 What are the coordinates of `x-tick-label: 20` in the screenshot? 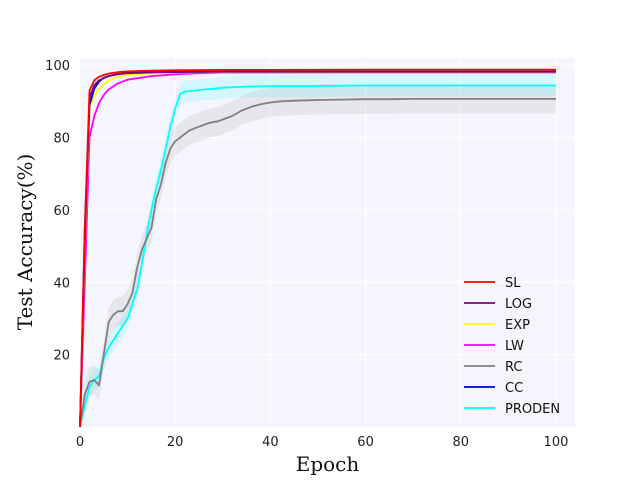 It's located at (175, 442).